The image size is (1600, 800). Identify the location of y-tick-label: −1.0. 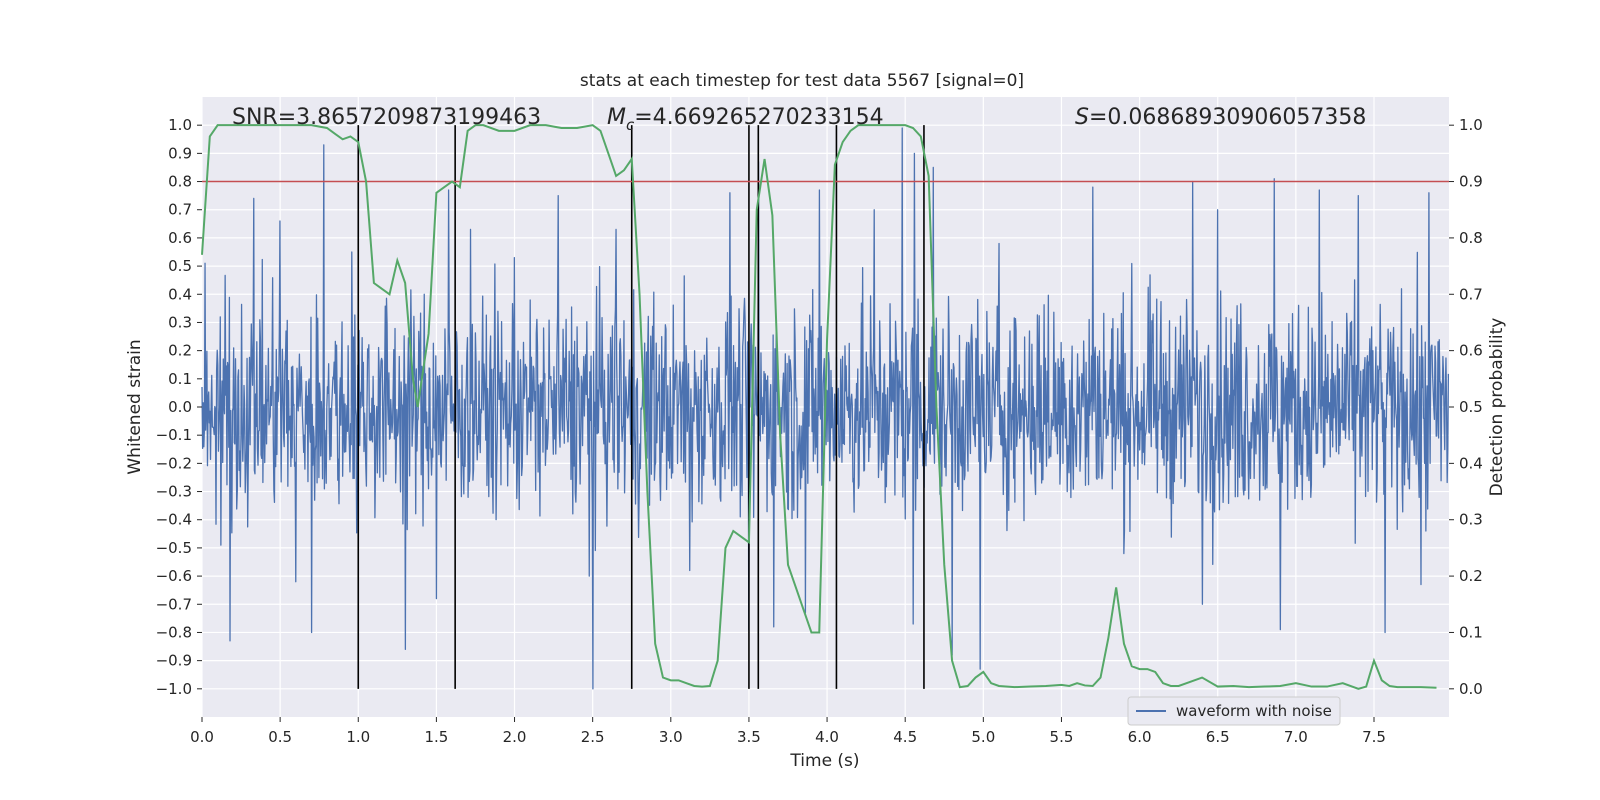
(174, 689).